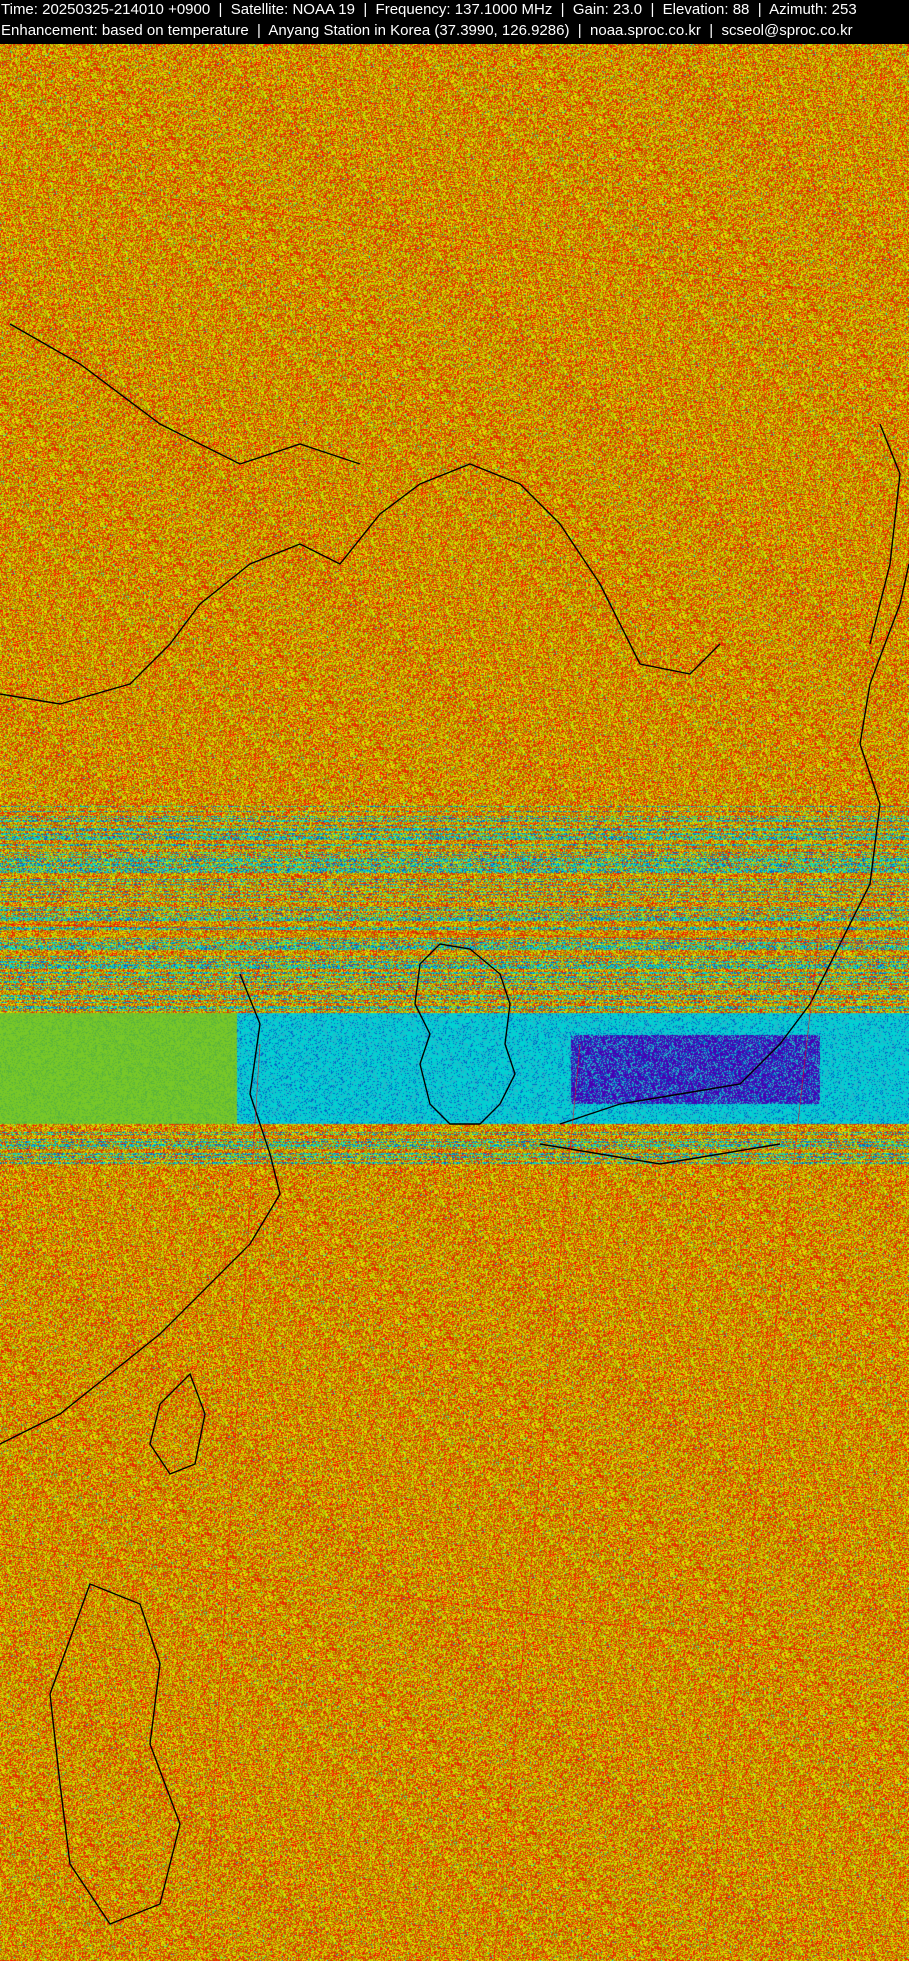  What do you see at coordinates (360, 584) in the screenshot?
I see `coastline-china-north` at bounding box center [360, 584].